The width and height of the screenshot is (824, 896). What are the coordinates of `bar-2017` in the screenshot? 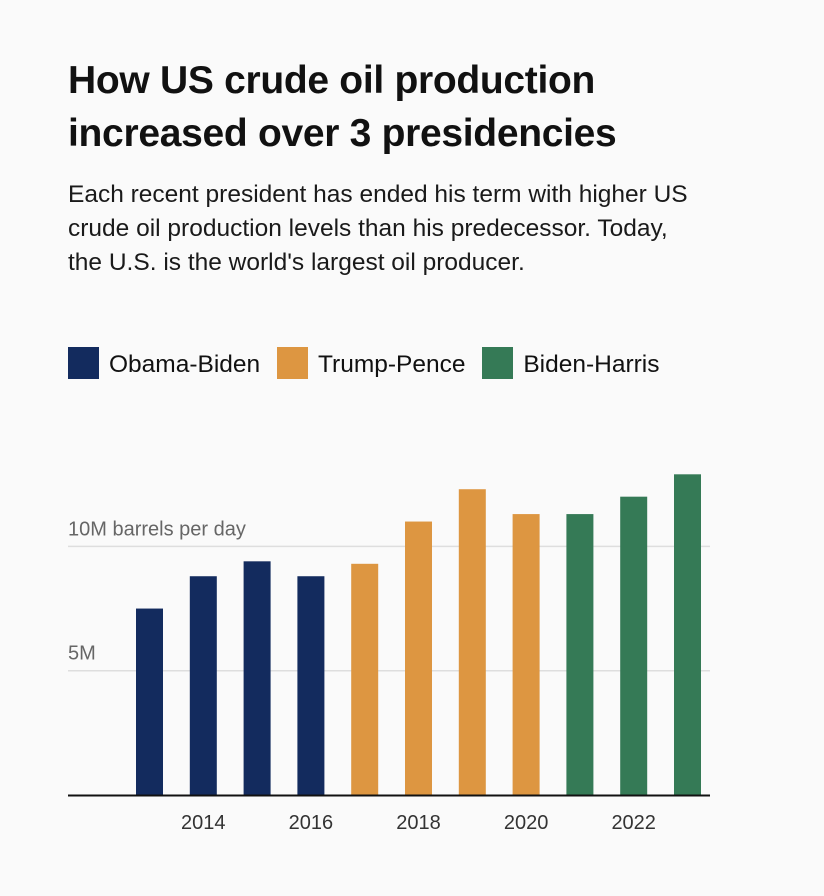 It's located at (365, 679).